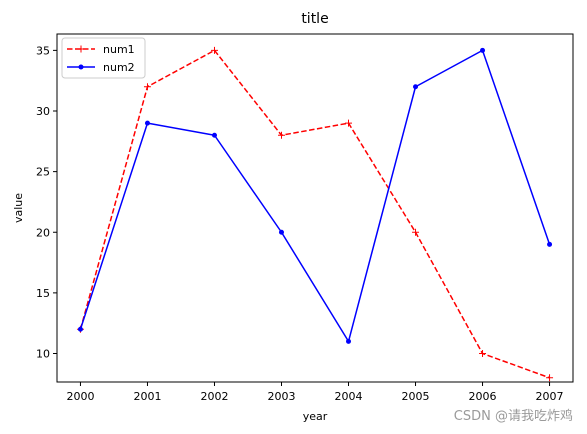 The width and height of the screenshot is (587, 434). I want to click on watermark: CSDN @请我吃炸鸡, so click(513, 416).